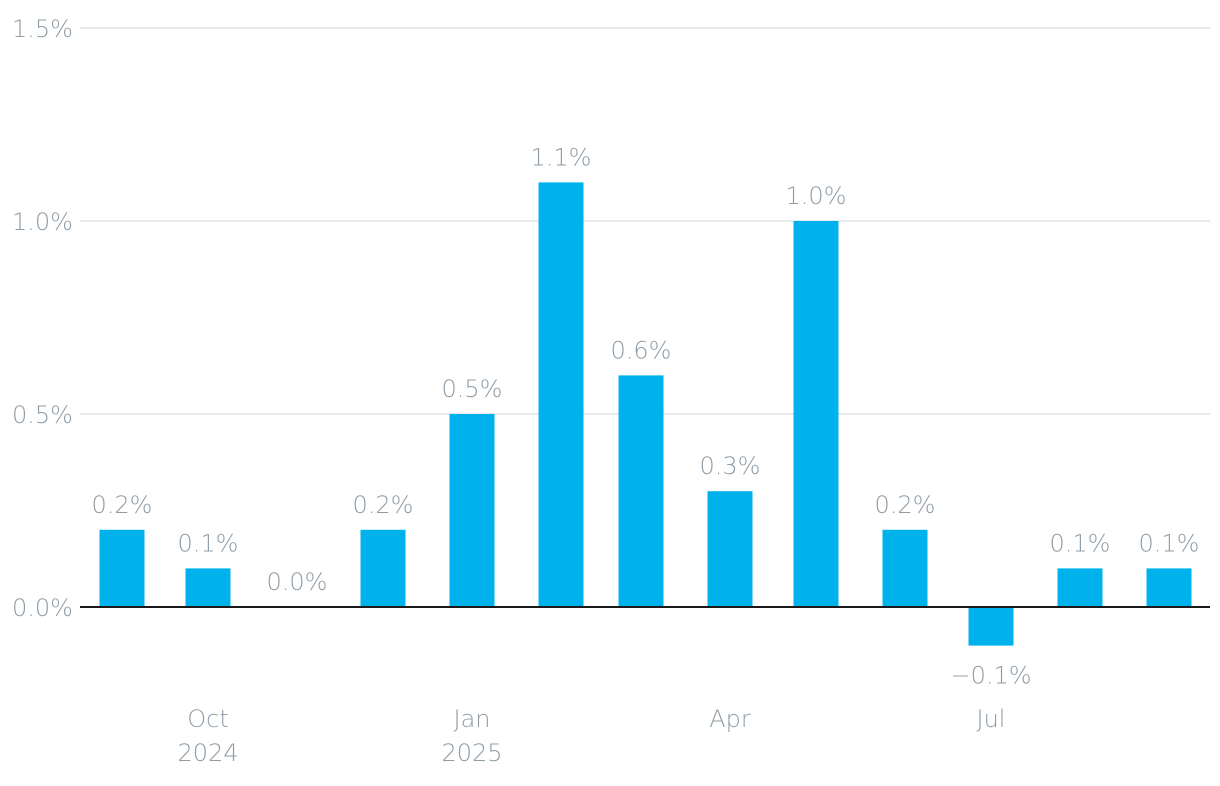  Describe the element at coordinates (990, 676) in the screenshot. I see `data-label: −0.1%` at that location.